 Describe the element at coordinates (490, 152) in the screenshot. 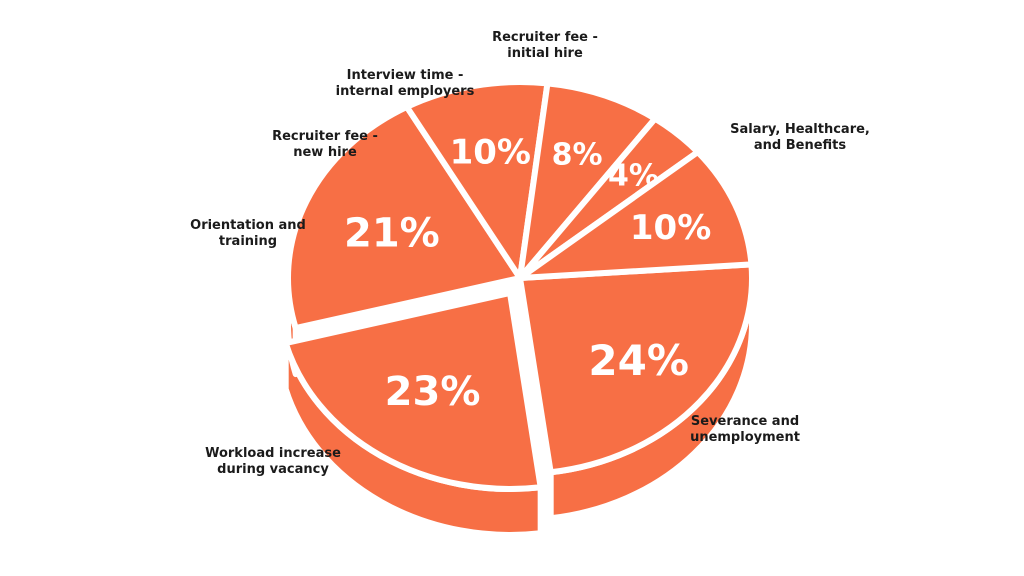

I see `slice-value-label-orientation: 10%` at that location.